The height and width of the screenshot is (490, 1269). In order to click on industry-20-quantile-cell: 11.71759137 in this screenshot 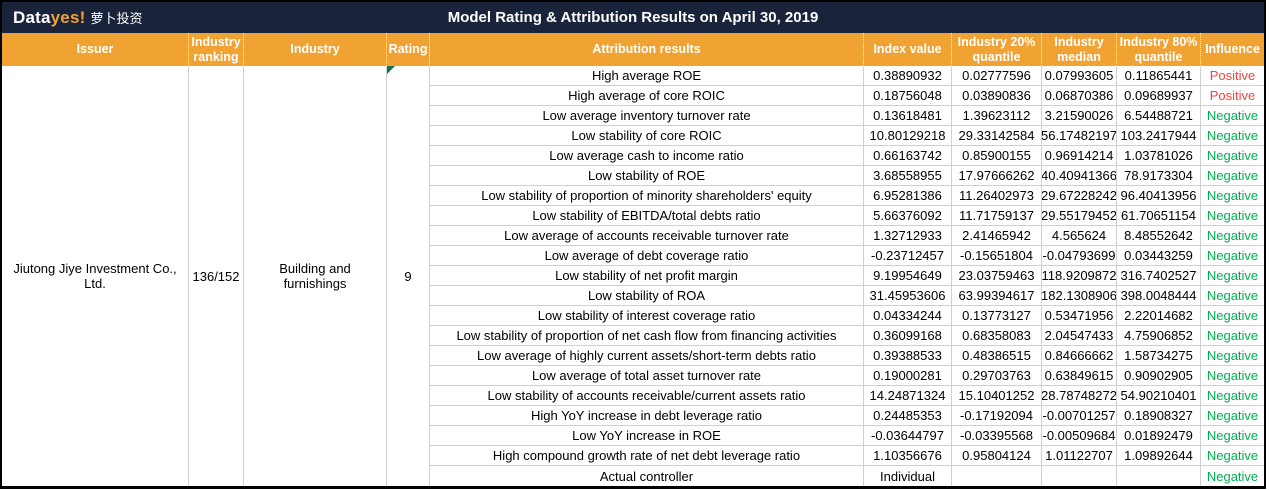, I will do `click(997, 216)`.